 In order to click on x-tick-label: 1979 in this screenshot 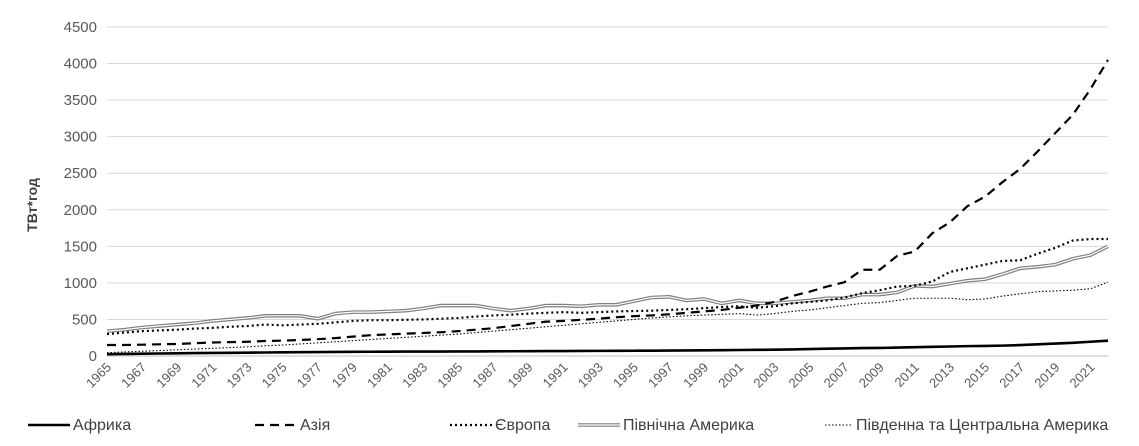, I will do `click(344, 375)`.